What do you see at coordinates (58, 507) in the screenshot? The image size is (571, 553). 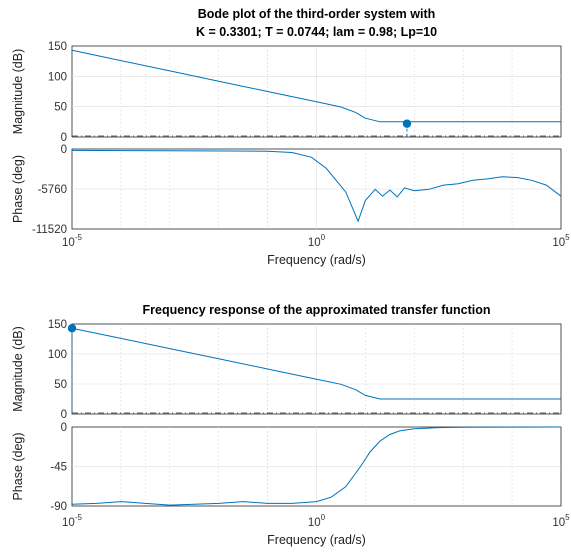 I see `y-tick-label: -90` at bounding box center [58, 507].